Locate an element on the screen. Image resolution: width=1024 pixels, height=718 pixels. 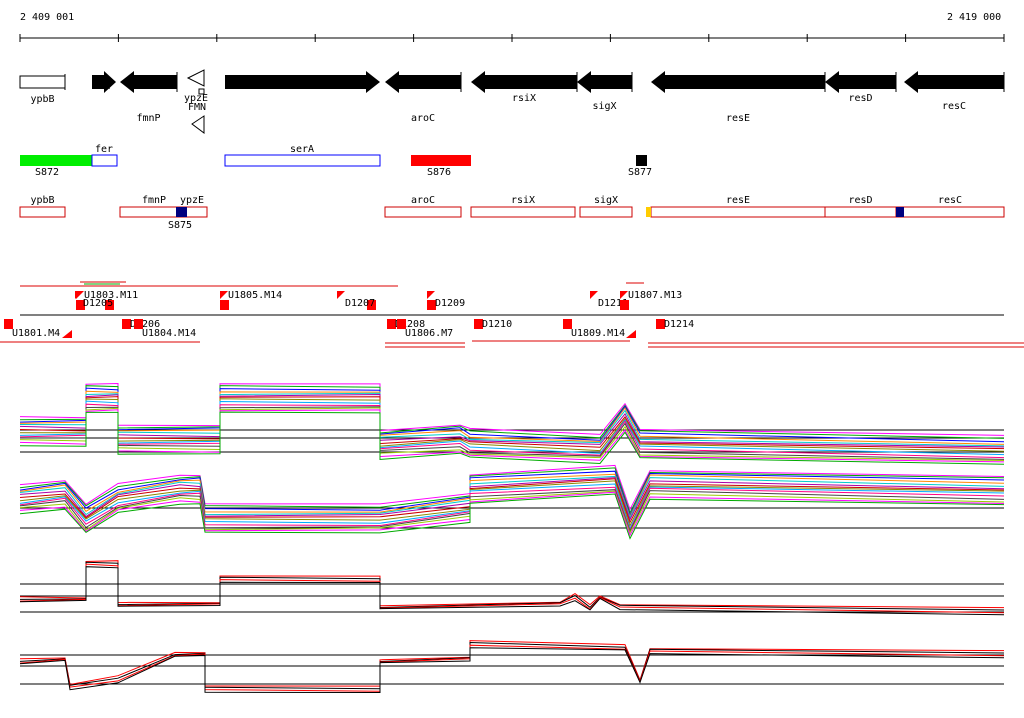
segment-label: fer is located at coordinates (104, 149).